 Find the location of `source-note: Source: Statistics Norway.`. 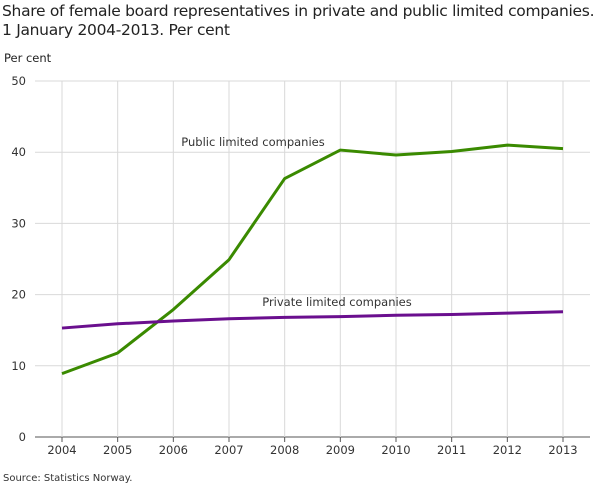

source-note: Source: Statistics Norway. is located at coordinates (68, 478).